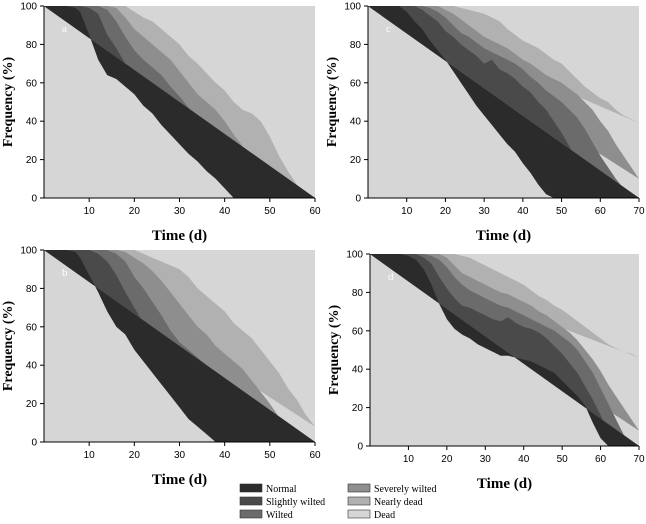 The height and width of the screenshot is (524, 646). What do you see at coordinates (359, 488) in the screenshot?
I see `legend-swatch-severely-wilted` at bounding box center [359, 488].